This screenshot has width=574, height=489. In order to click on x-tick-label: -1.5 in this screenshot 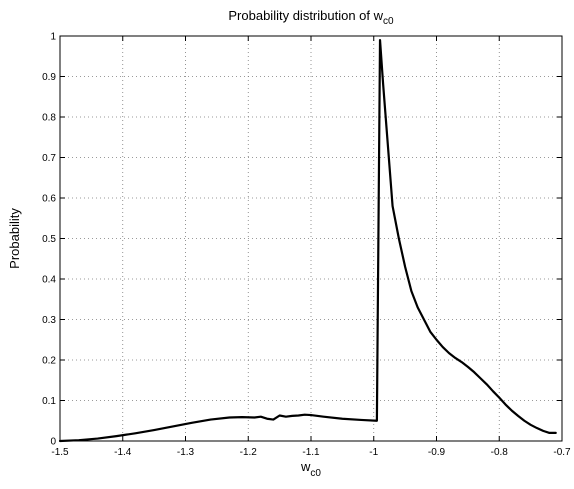, I will do `click(60, 452)`.